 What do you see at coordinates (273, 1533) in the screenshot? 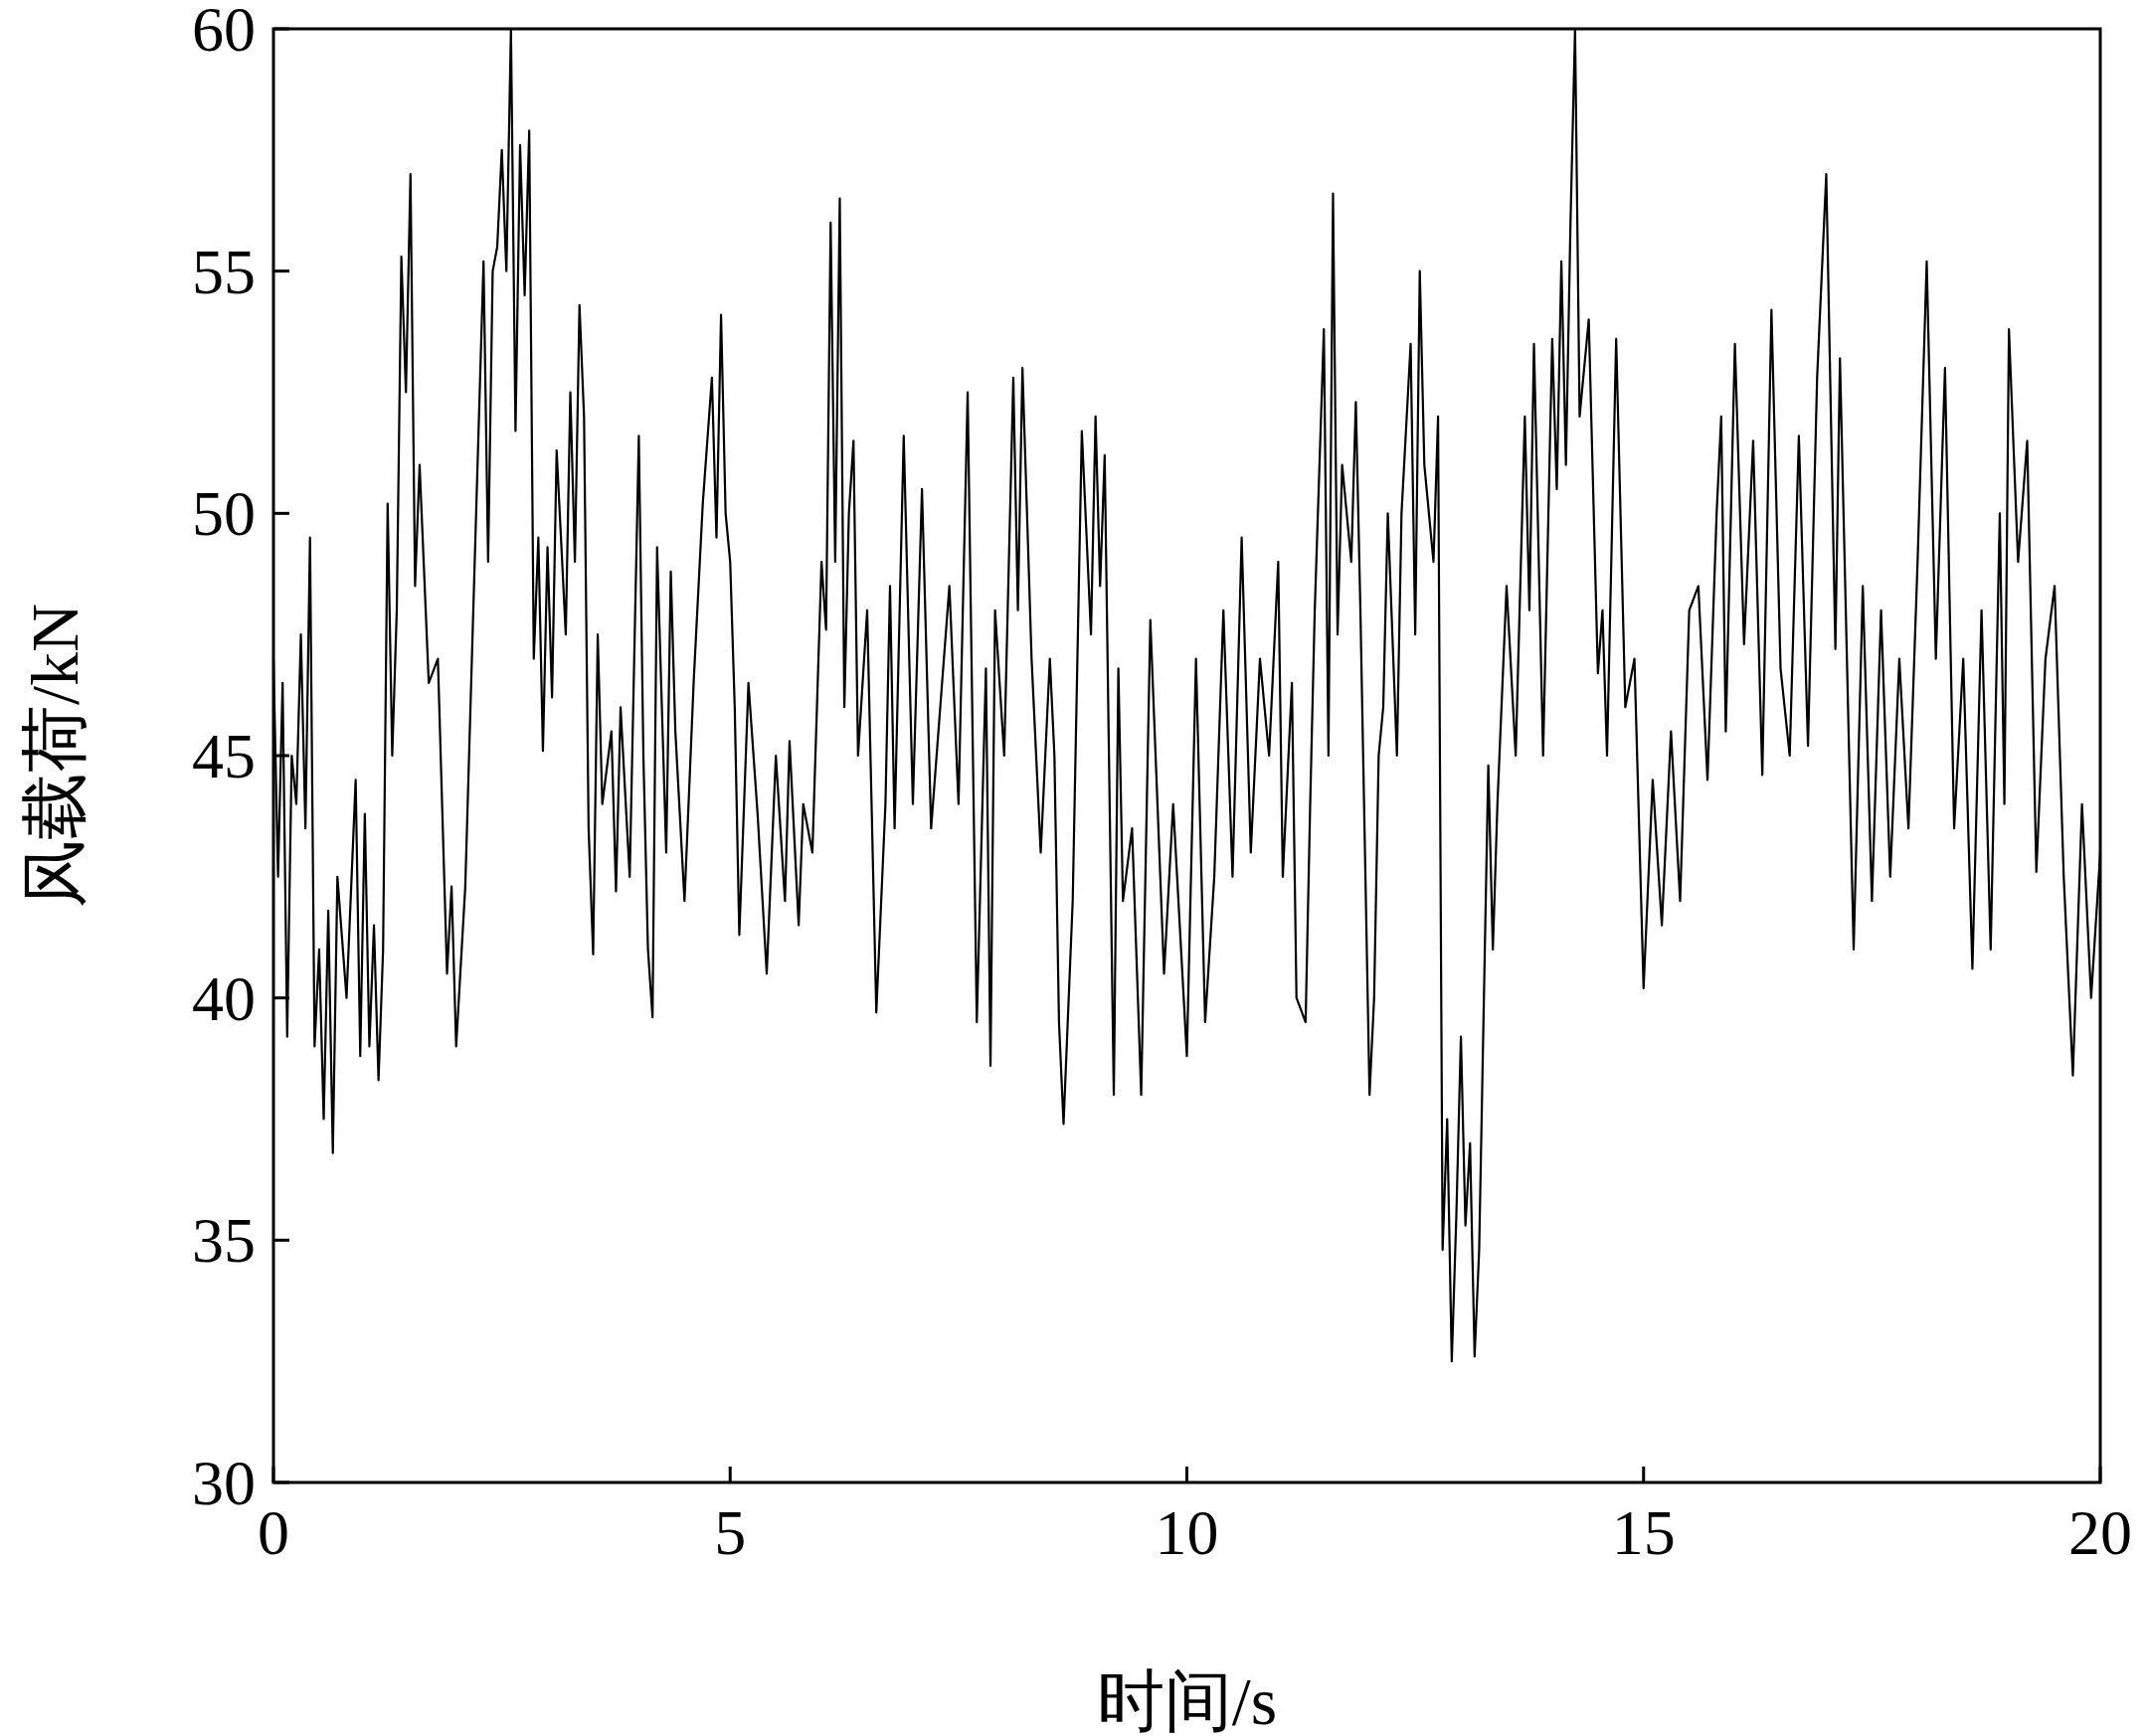
I see `x-tick-label: 0` at bounding box center [273, 1533].